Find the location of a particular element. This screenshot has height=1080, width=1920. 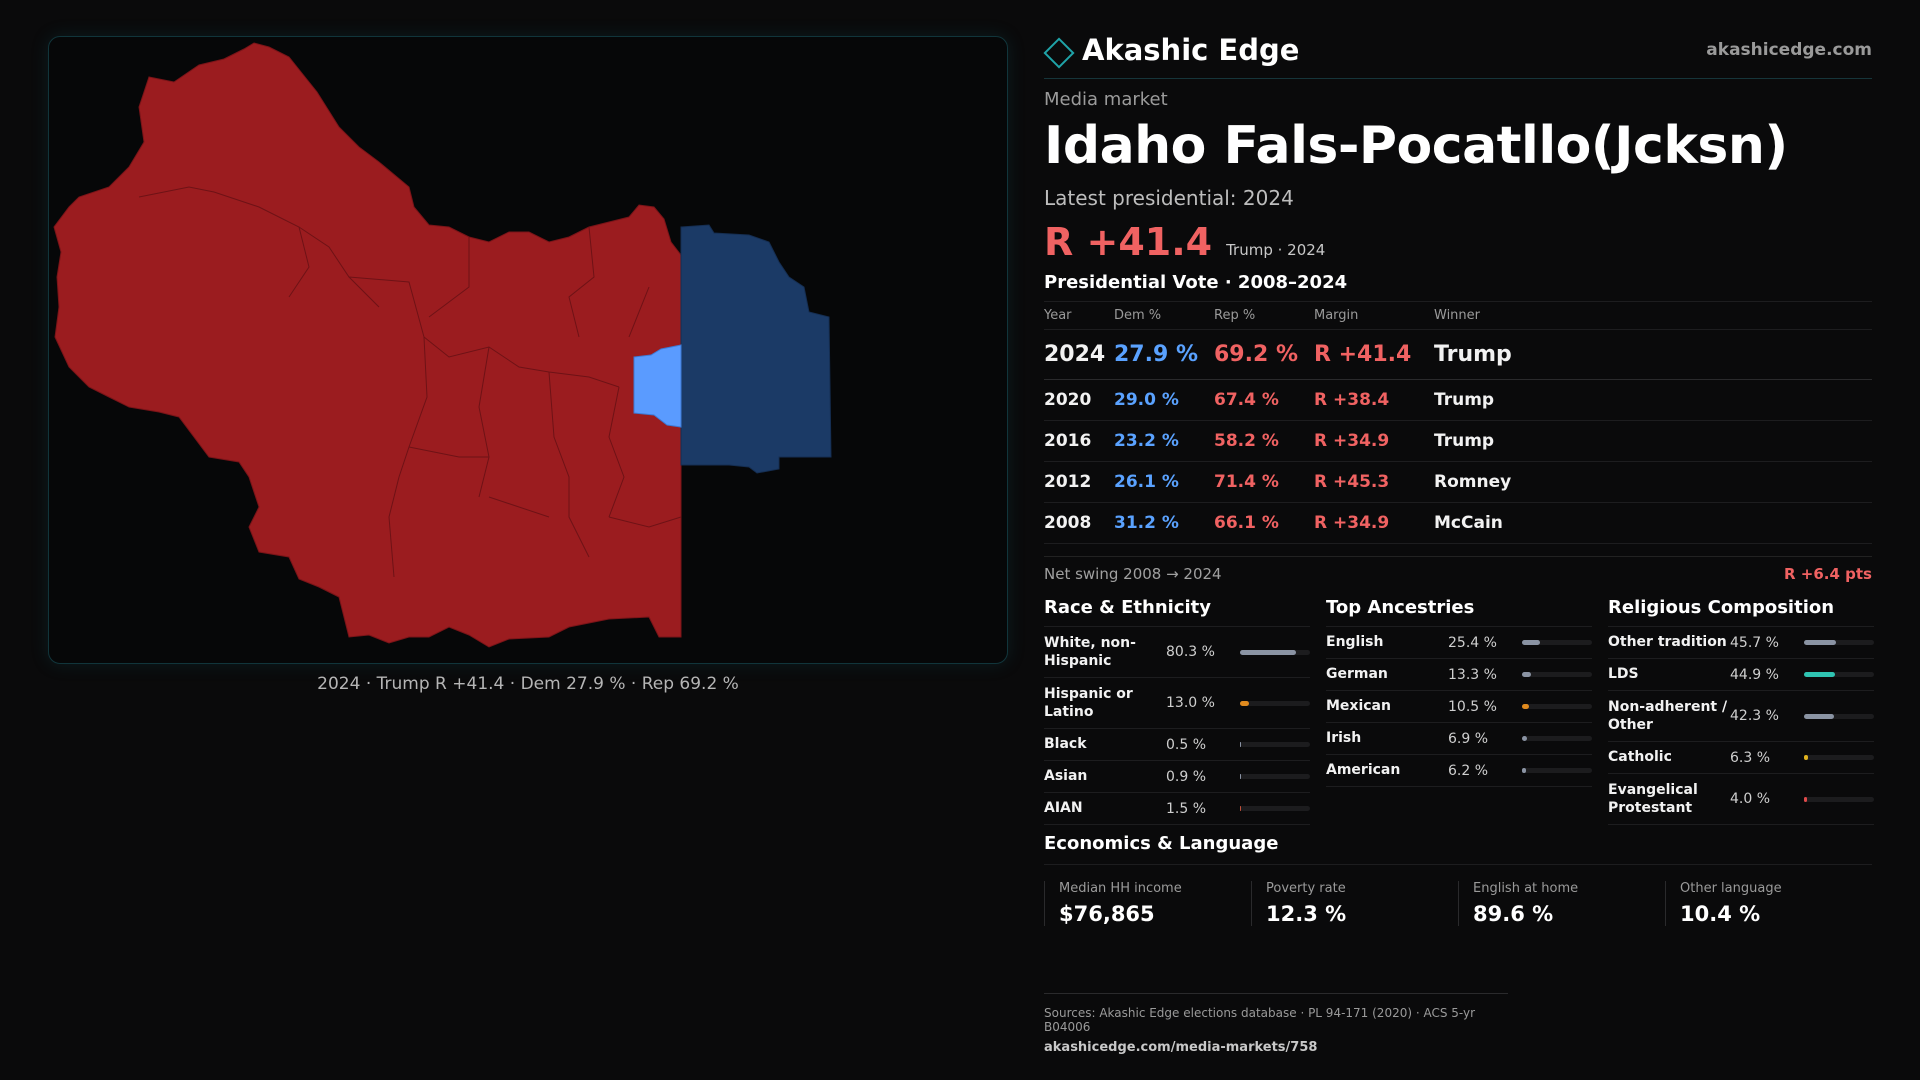

stat-label: Other language is located at coordinates (1731, 888).